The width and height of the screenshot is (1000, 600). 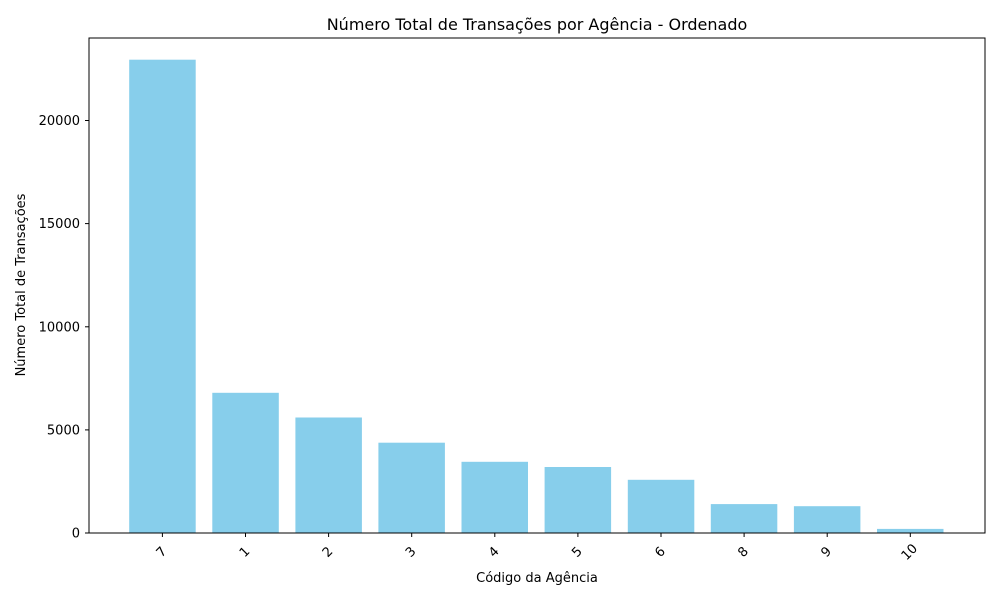 I want to click on y-tick-label: 20000, so click(x=59, y=121).